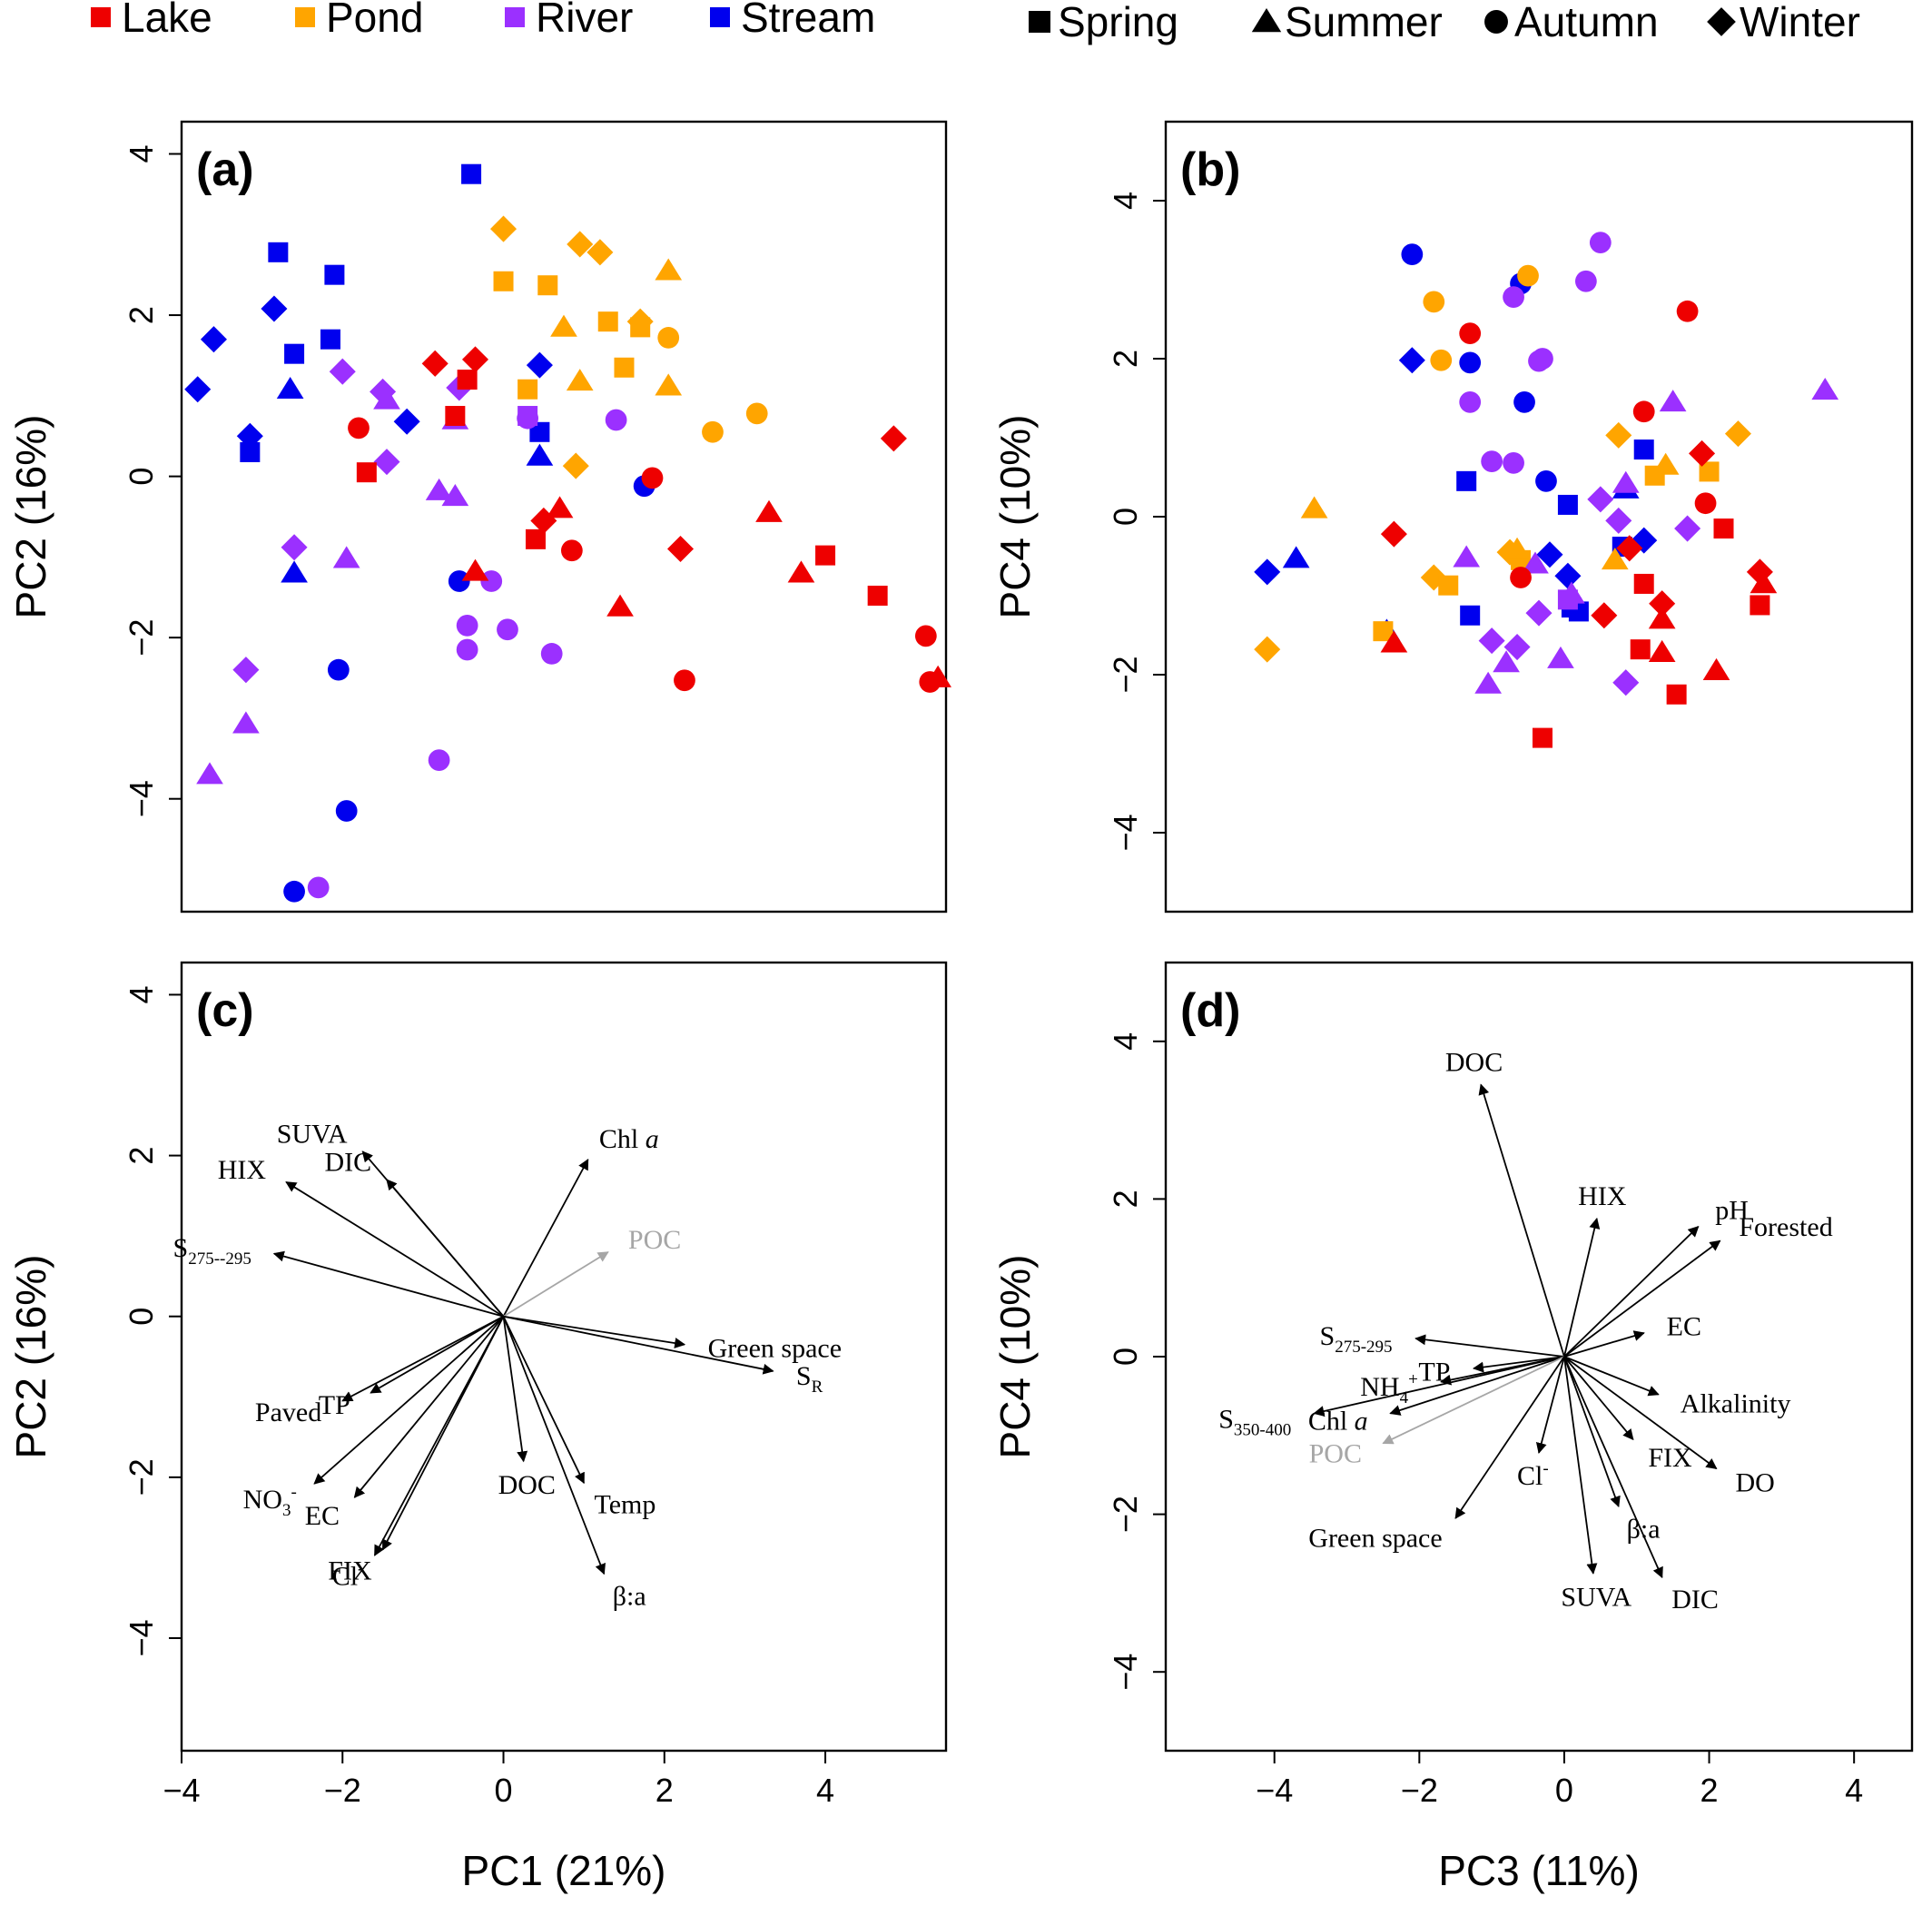 The width and height of the screenshot is (1932, 1906). Describe the element at coordinates (1444, 22) in the screenshot. I see `season-legend: Spring Summer Autumn Winter` at that location.